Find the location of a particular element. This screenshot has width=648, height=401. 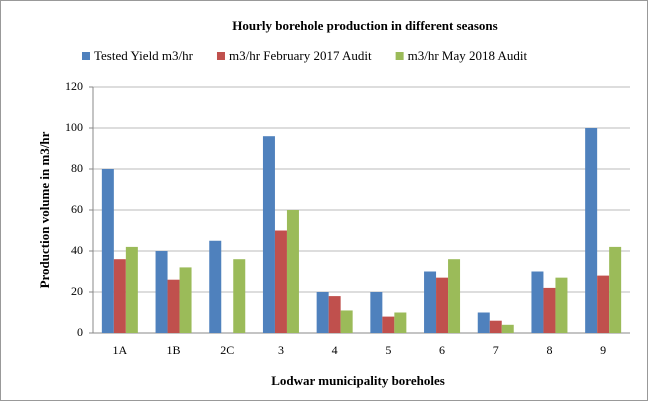

x-tick-label: 8 is located at coordinates (549, 350).